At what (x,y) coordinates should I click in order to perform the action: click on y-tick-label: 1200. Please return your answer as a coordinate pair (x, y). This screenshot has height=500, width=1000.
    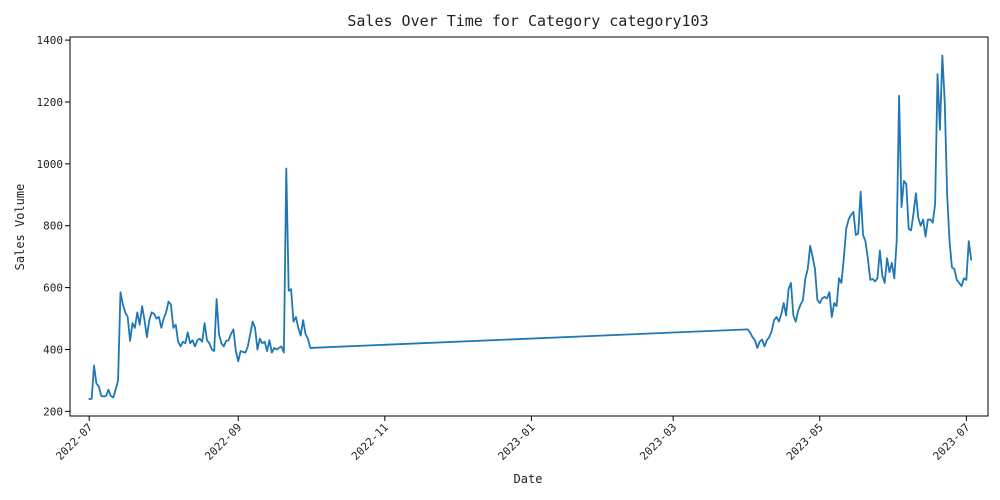
    Looking at the image, I should click on (50, 102).